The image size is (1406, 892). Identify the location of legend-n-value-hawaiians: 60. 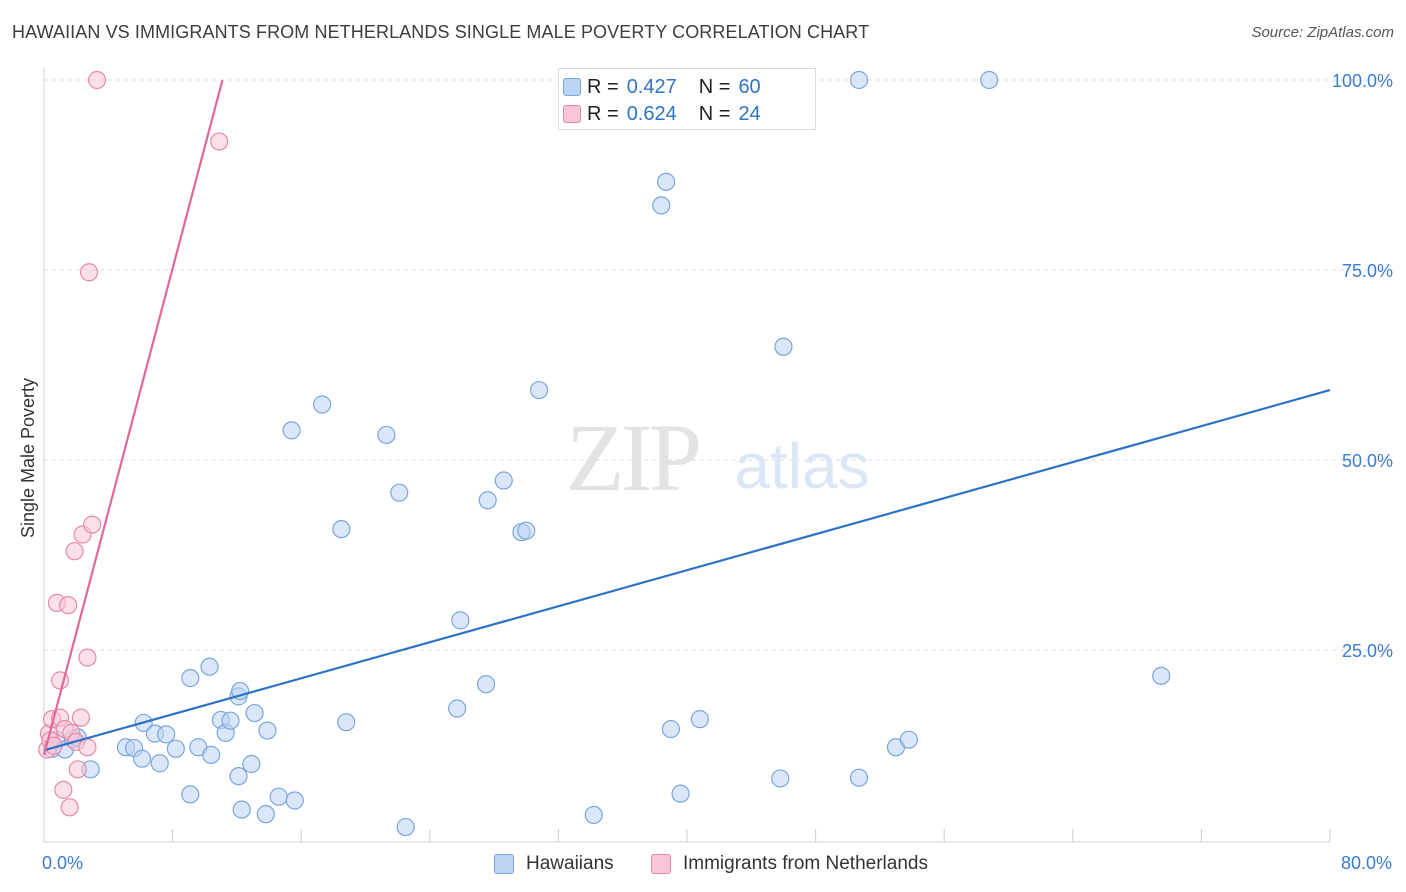
(749, 86).